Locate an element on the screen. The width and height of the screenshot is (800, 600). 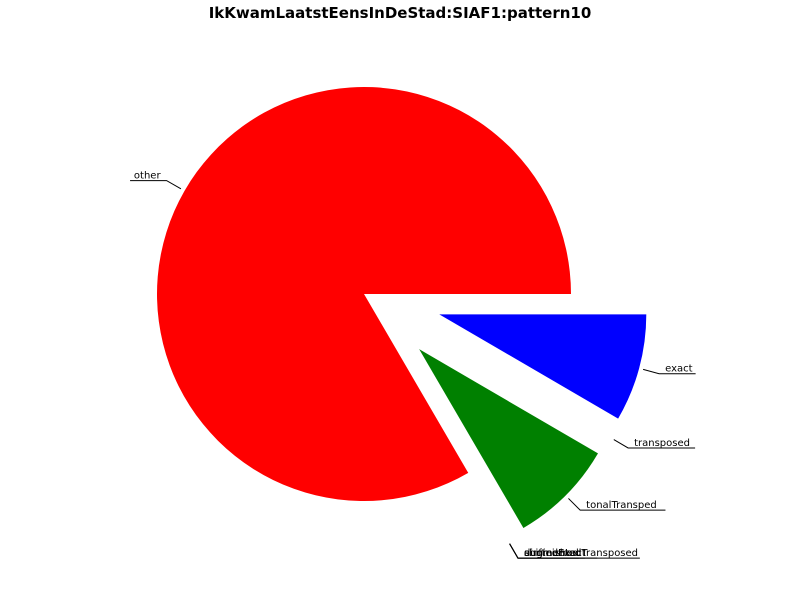
leader-line-augmented-transposed is located at coordinates (574, 551).